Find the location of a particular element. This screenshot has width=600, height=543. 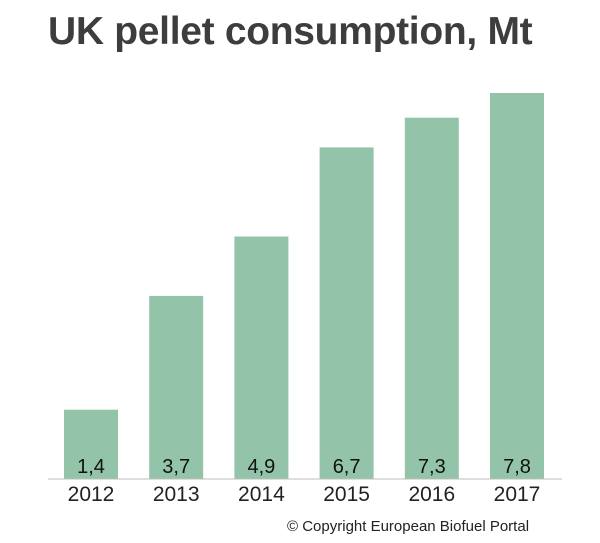

x-tick-label-2015: 2015 is located at coordinates (346, 494).